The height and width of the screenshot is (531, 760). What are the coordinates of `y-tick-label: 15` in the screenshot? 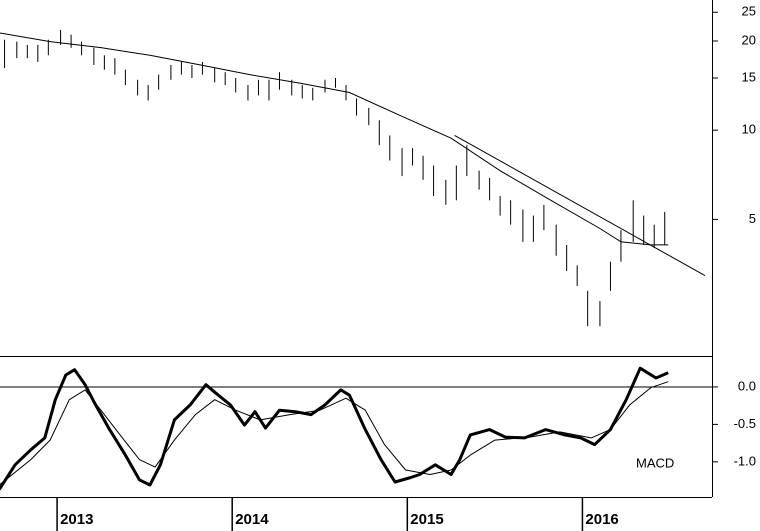 It's located at (749, 76).